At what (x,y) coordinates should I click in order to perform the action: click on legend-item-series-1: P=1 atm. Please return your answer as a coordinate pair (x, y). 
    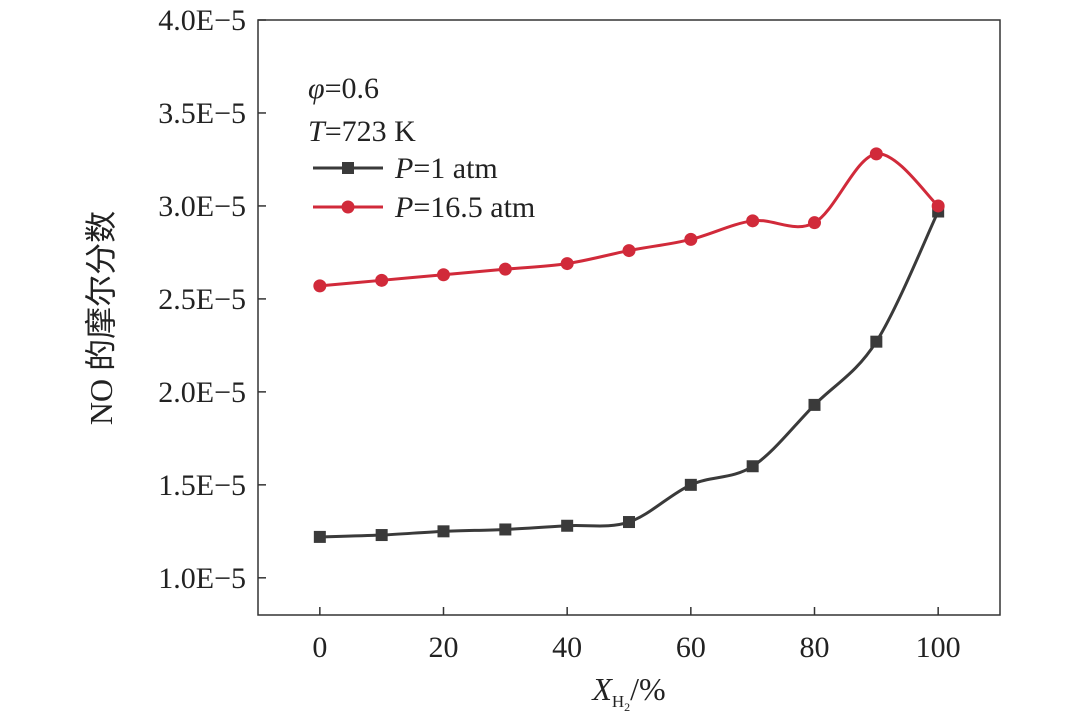
    Looking at the image, I should click on (405, 168).